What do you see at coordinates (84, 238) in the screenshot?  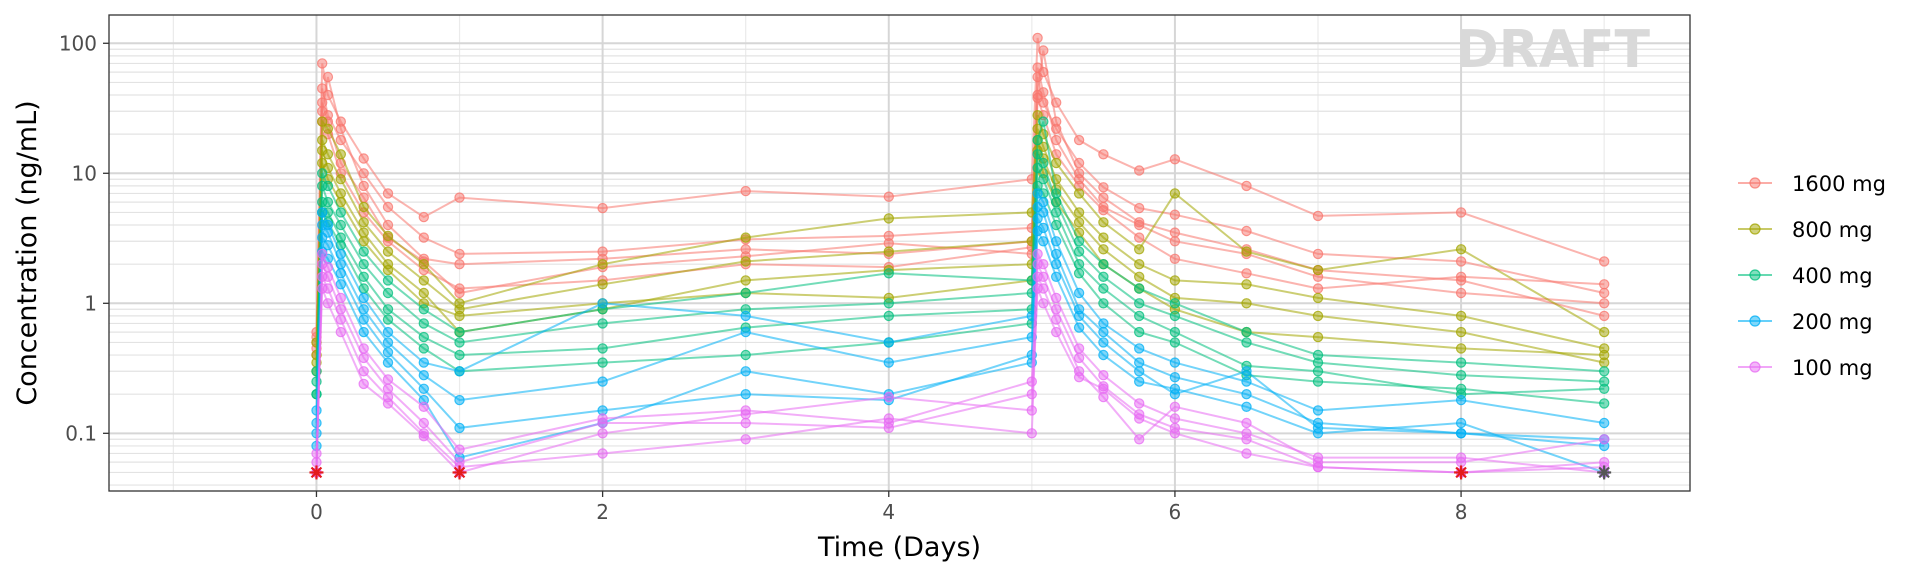 I see `y-axis: 0.1 1 10 100` at bounding box center [84, 238].